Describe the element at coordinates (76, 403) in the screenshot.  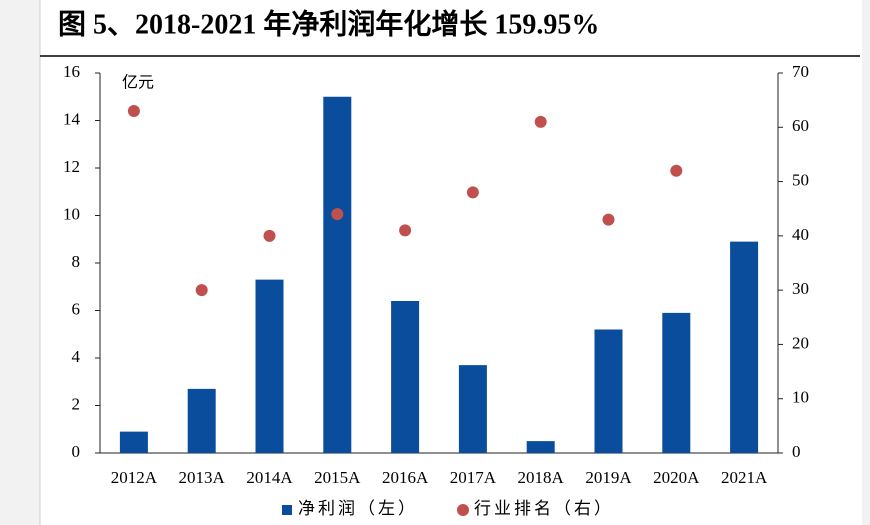
I see `y-tick-label: 2` at that location.